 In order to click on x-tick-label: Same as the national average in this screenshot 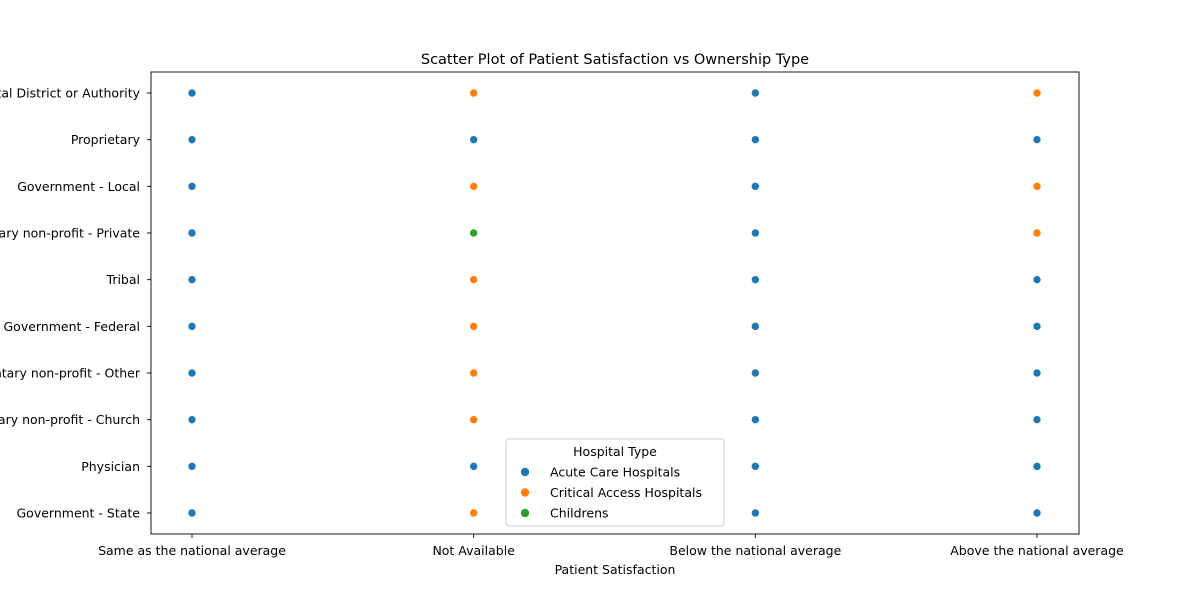, I will do `click(192, 550)`.